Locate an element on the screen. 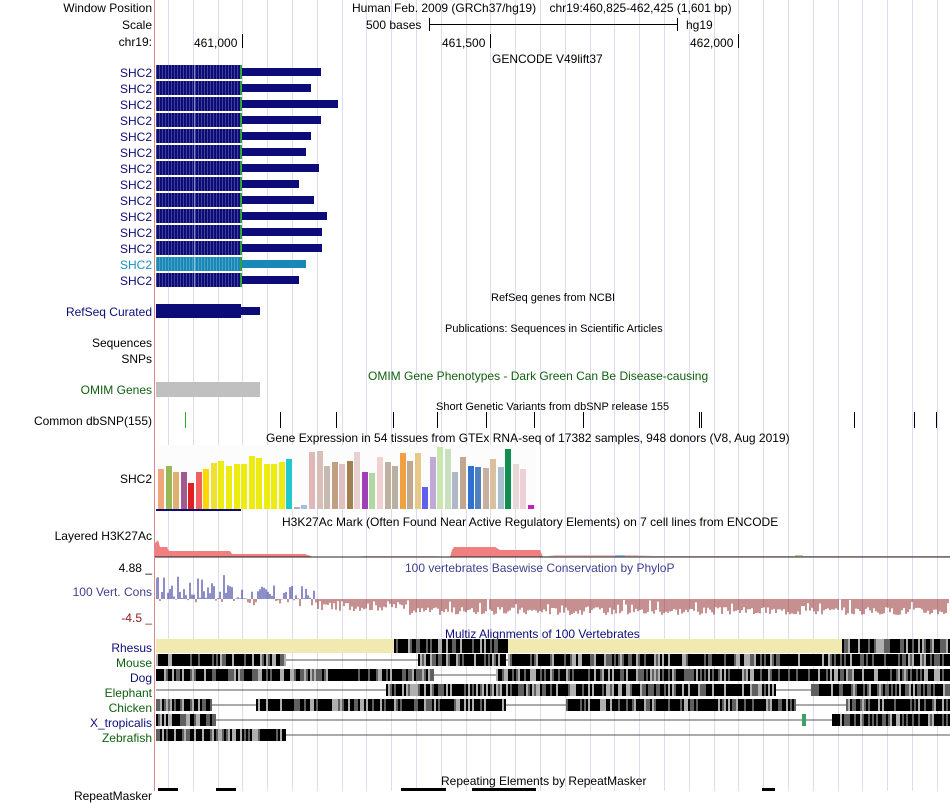 Image resolution: width=950 pixels, height=803 pixels. dbsnp-track-label: Common dbSNP(155) is located at coordinates (92, 421).